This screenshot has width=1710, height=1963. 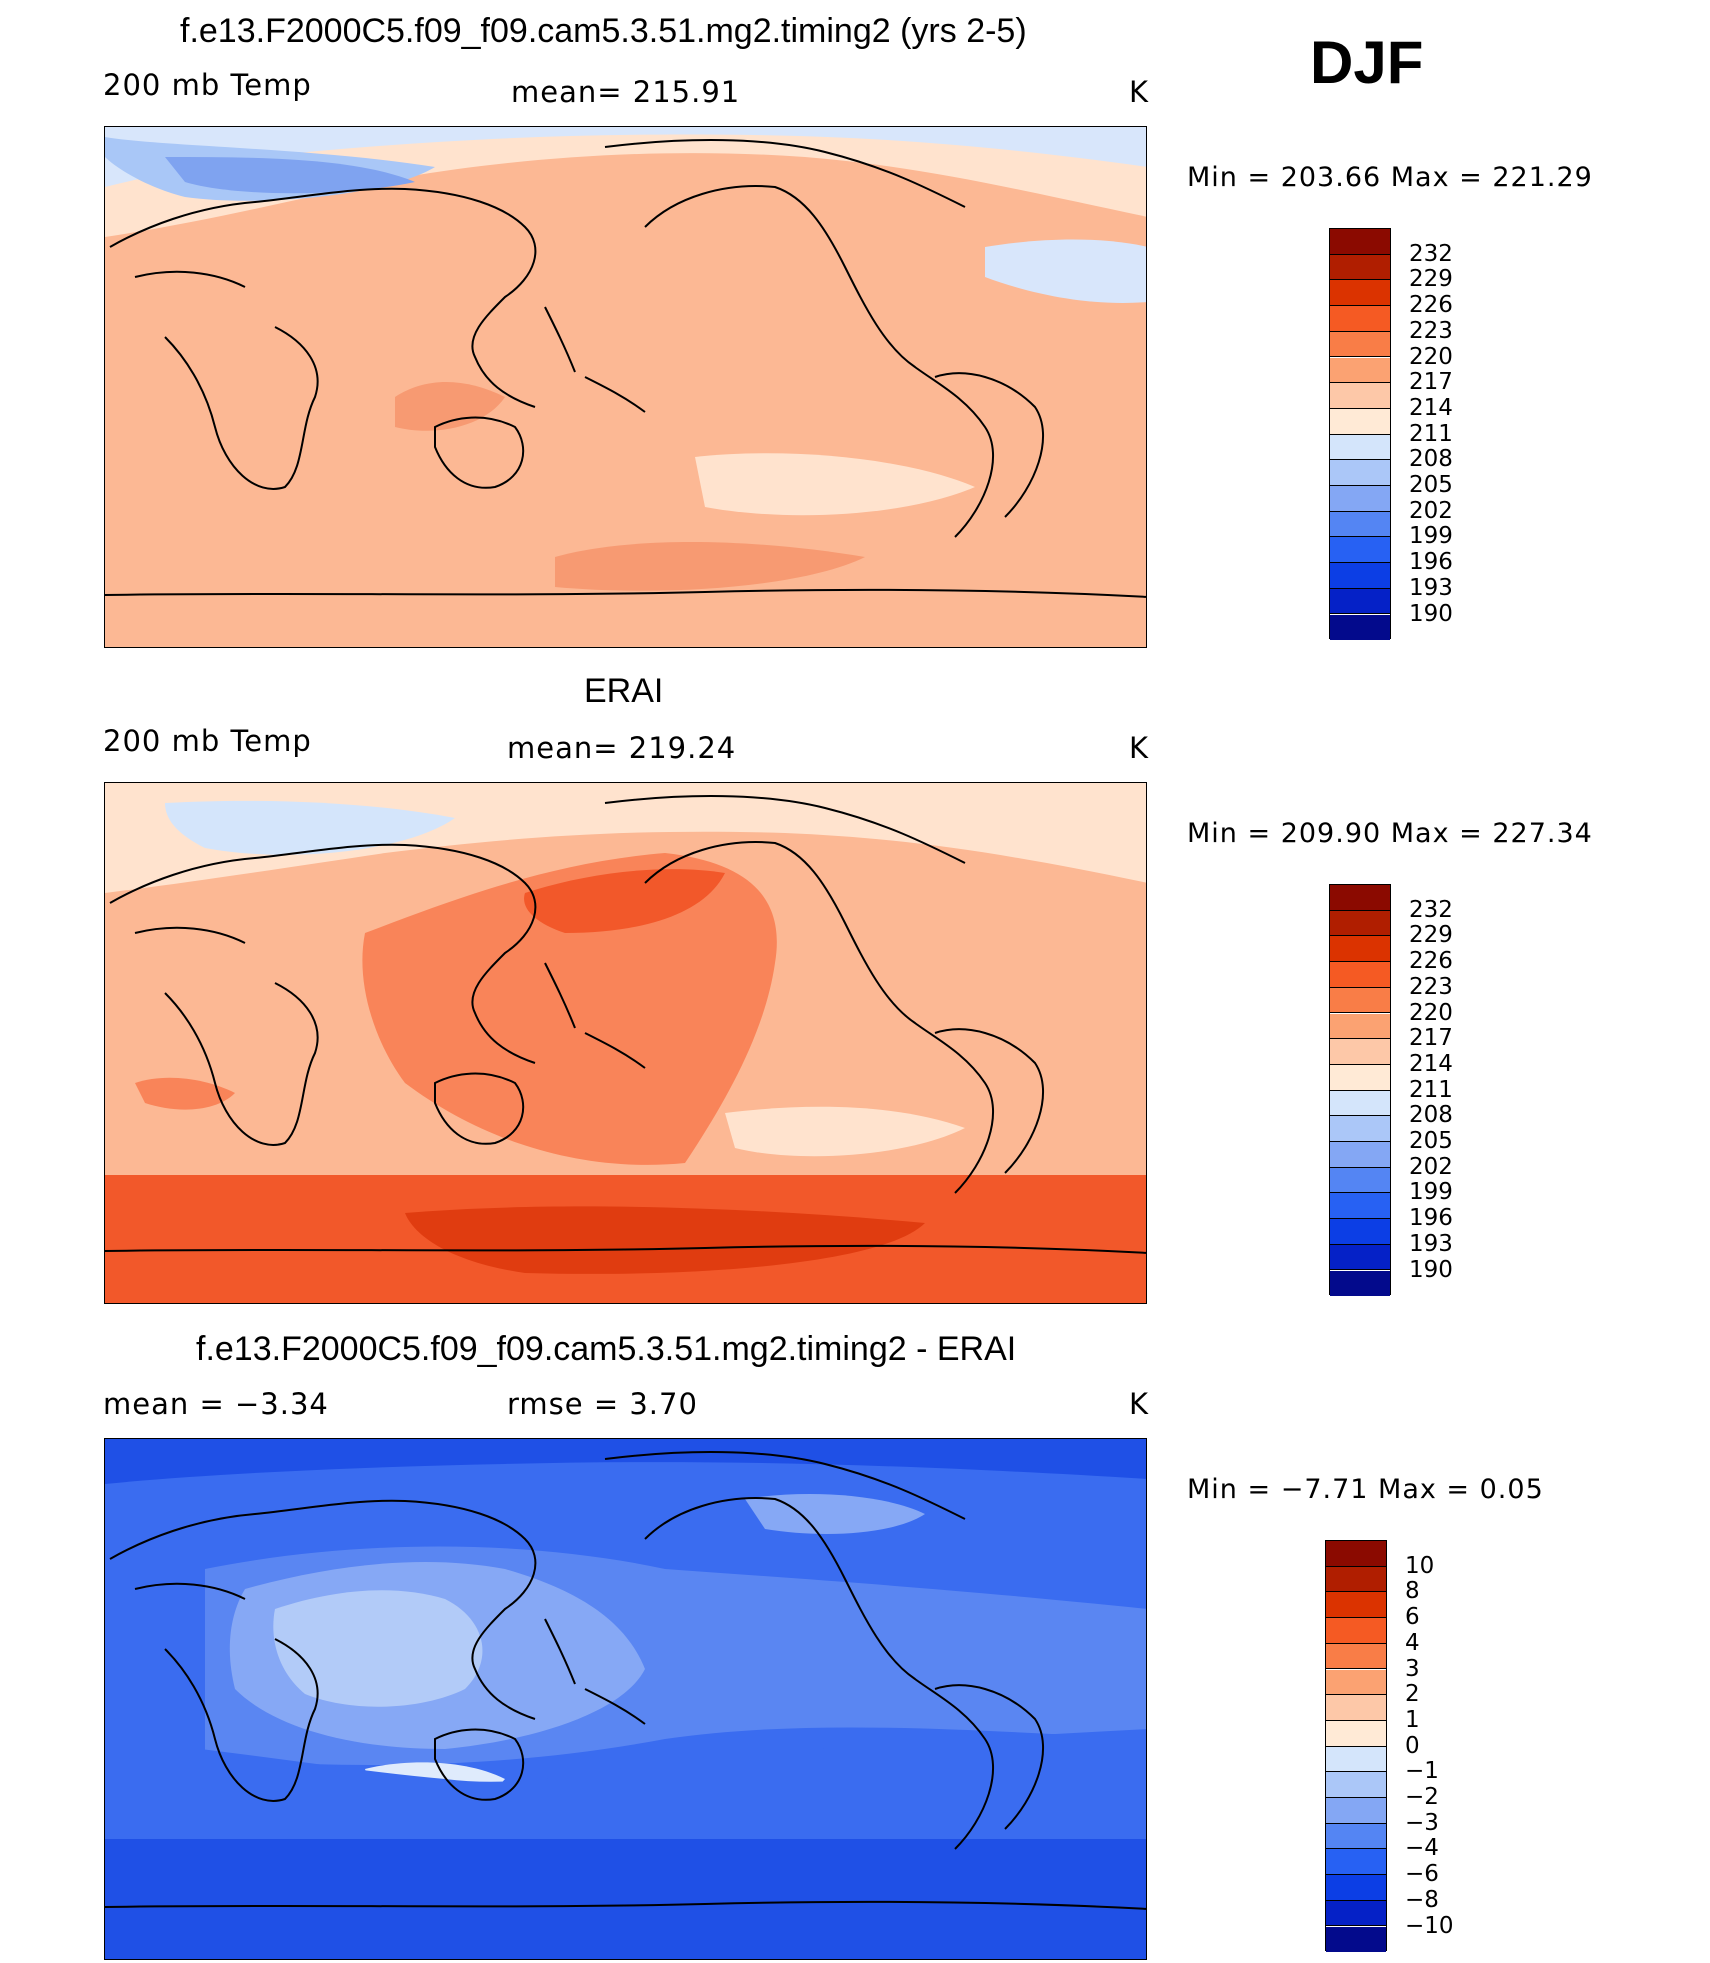 What do you see at coordinates (1412, 1591) in the screenshot?
I see `colorbar-label: 8` at bounding box center [1412, 1591].